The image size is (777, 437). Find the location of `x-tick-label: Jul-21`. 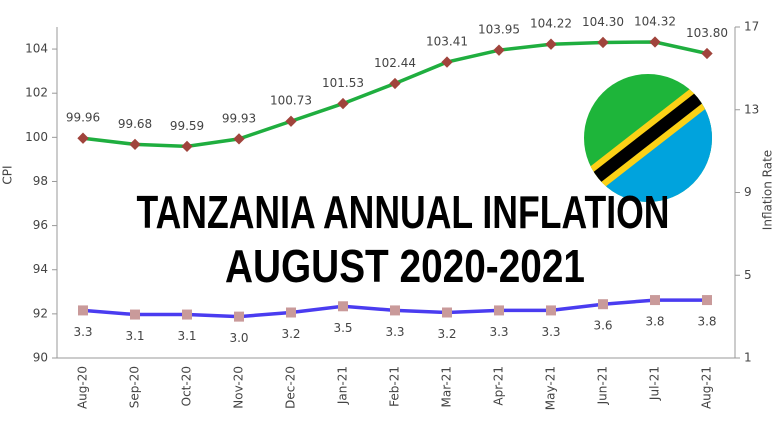

x-tick-label: Jul-21 is located at coordinates (655, 383).